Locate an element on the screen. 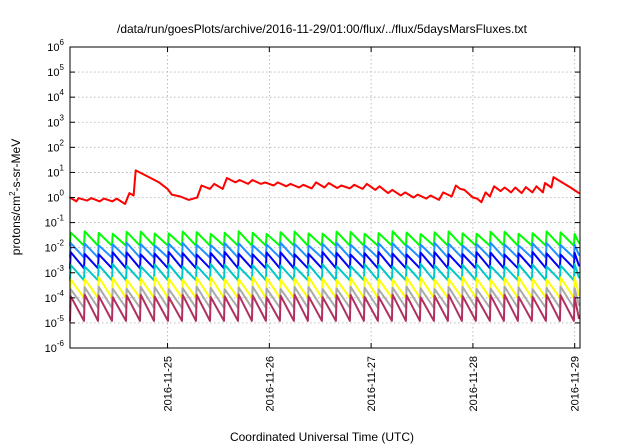 This screenshot has height=448, width=640. y-tick-label: 10⁰ is located at coordinates (55, 197).